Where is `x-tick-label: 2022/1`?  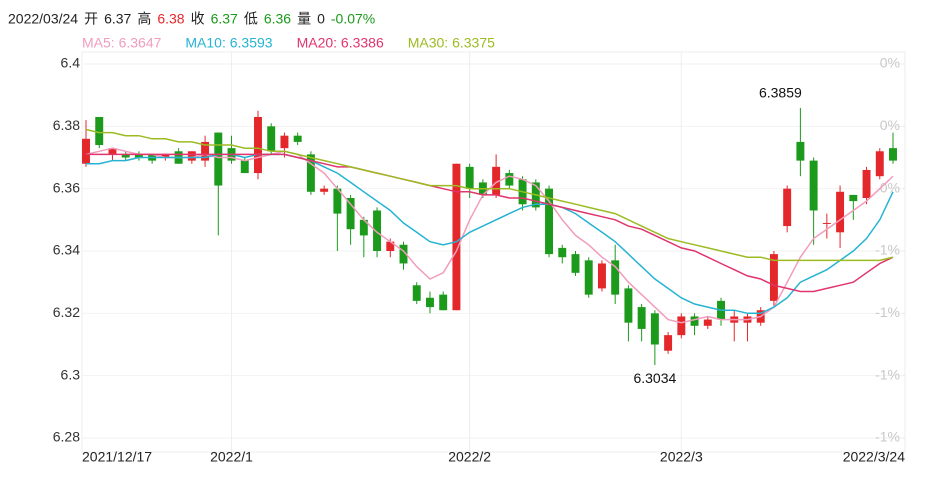 x-tick-label: 2022/1 is located at coordinates (231, 457).